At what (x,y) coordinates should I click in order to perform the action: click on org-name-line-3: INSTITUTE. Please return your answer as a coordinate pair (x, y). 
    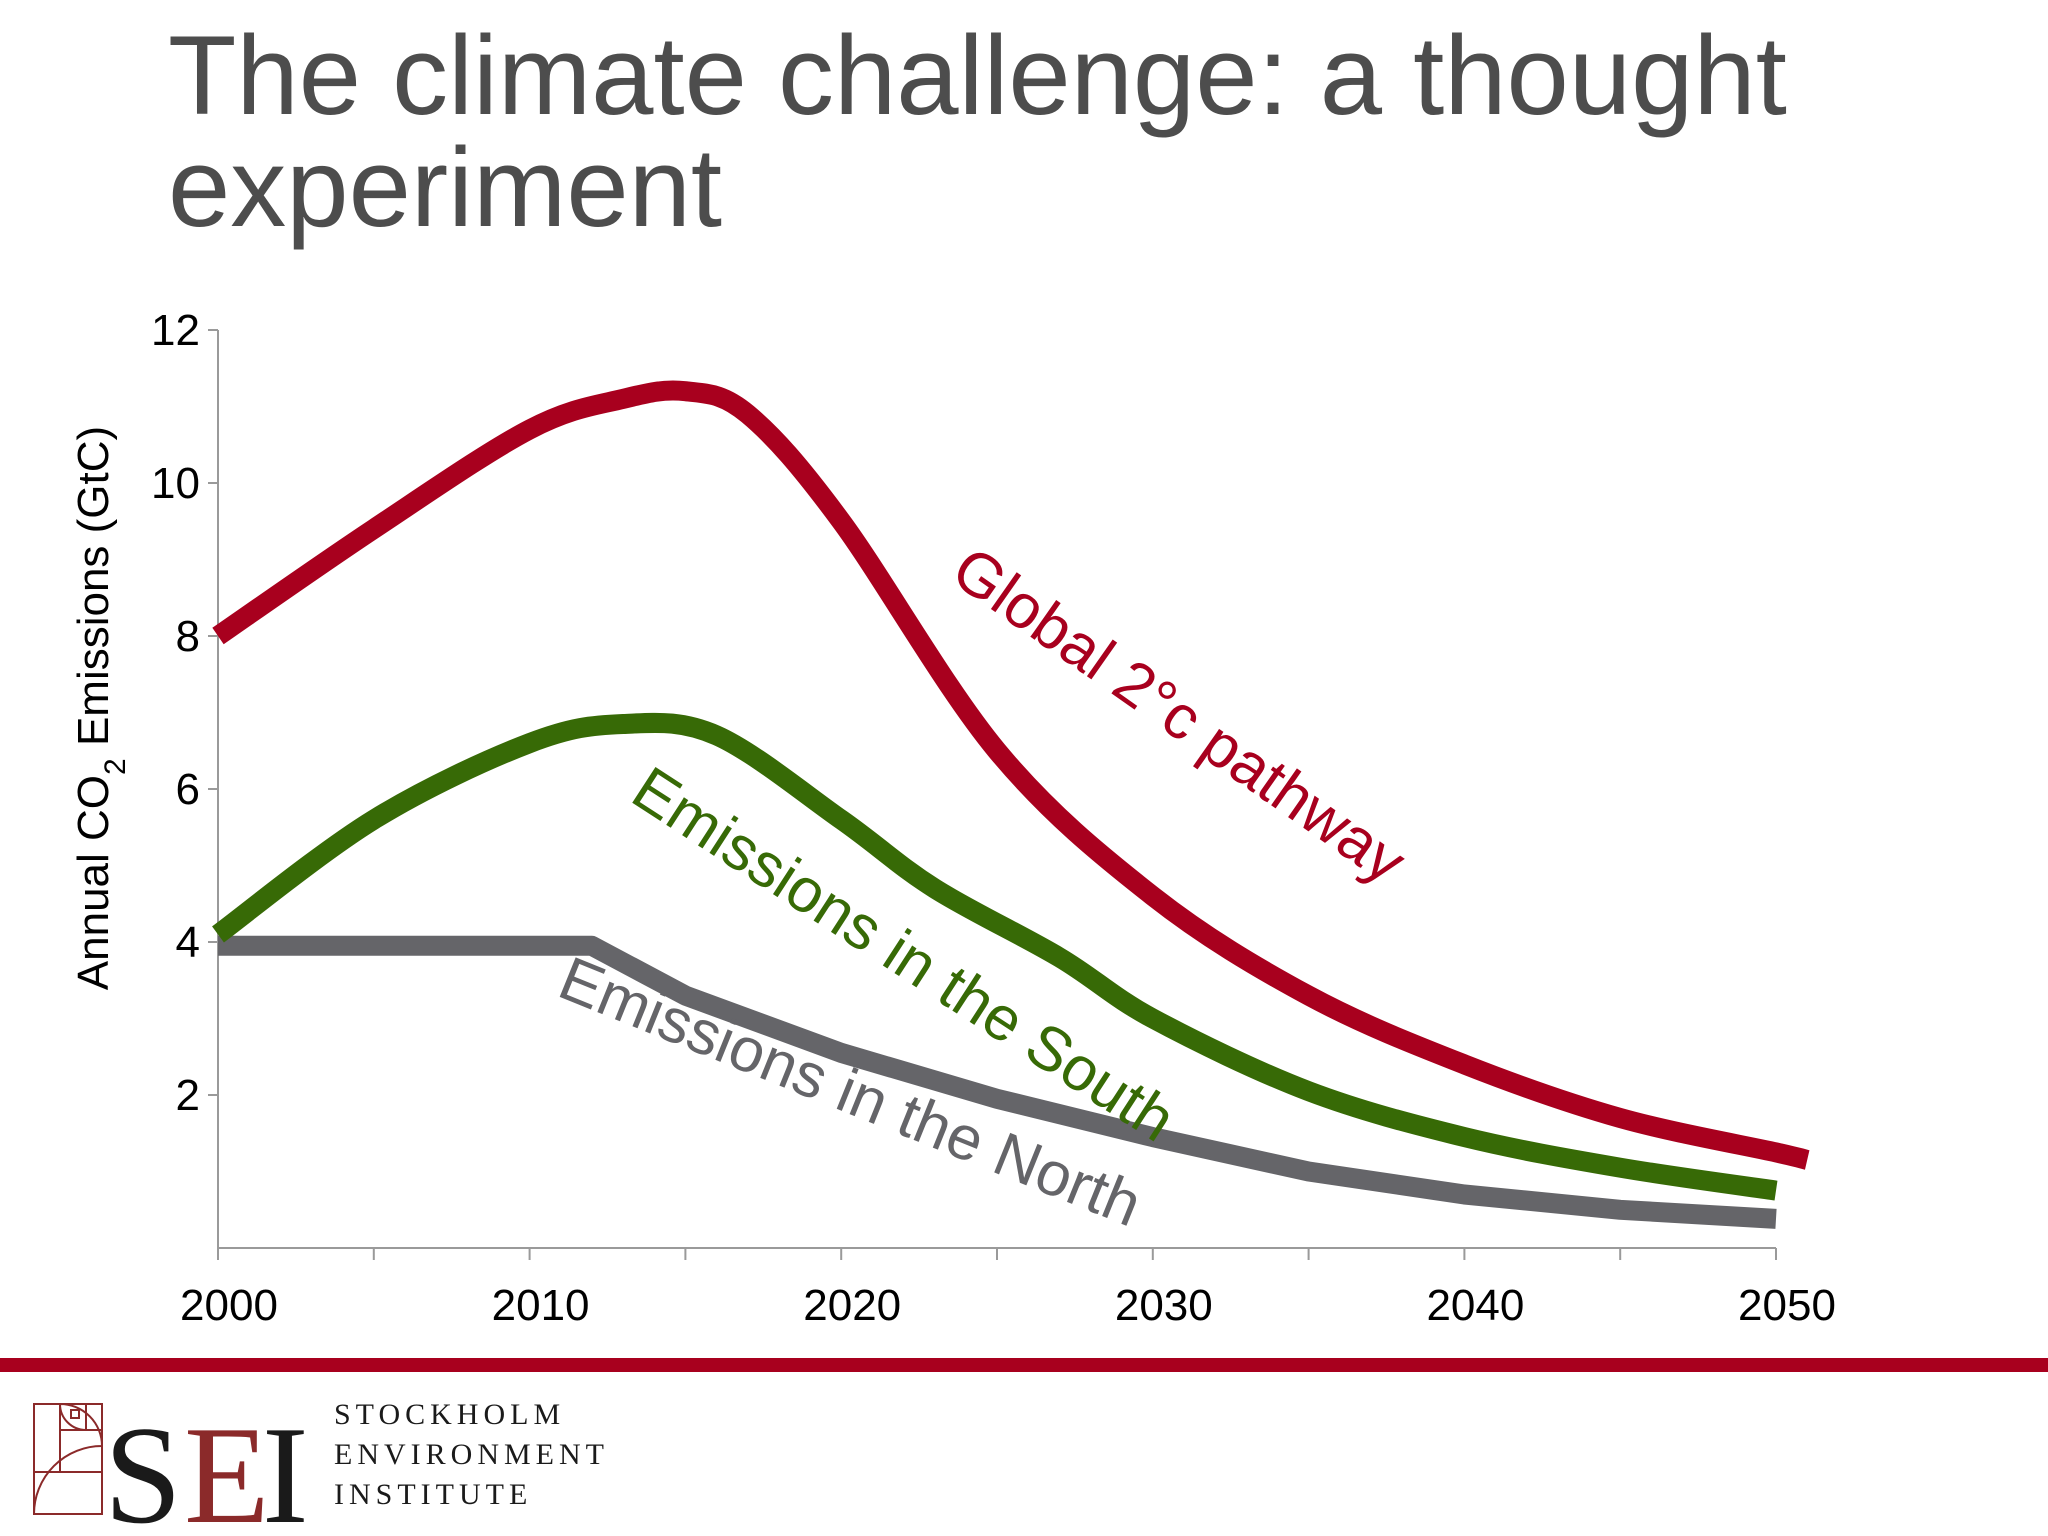
    Looking at the image, I should click on (433, 1494).